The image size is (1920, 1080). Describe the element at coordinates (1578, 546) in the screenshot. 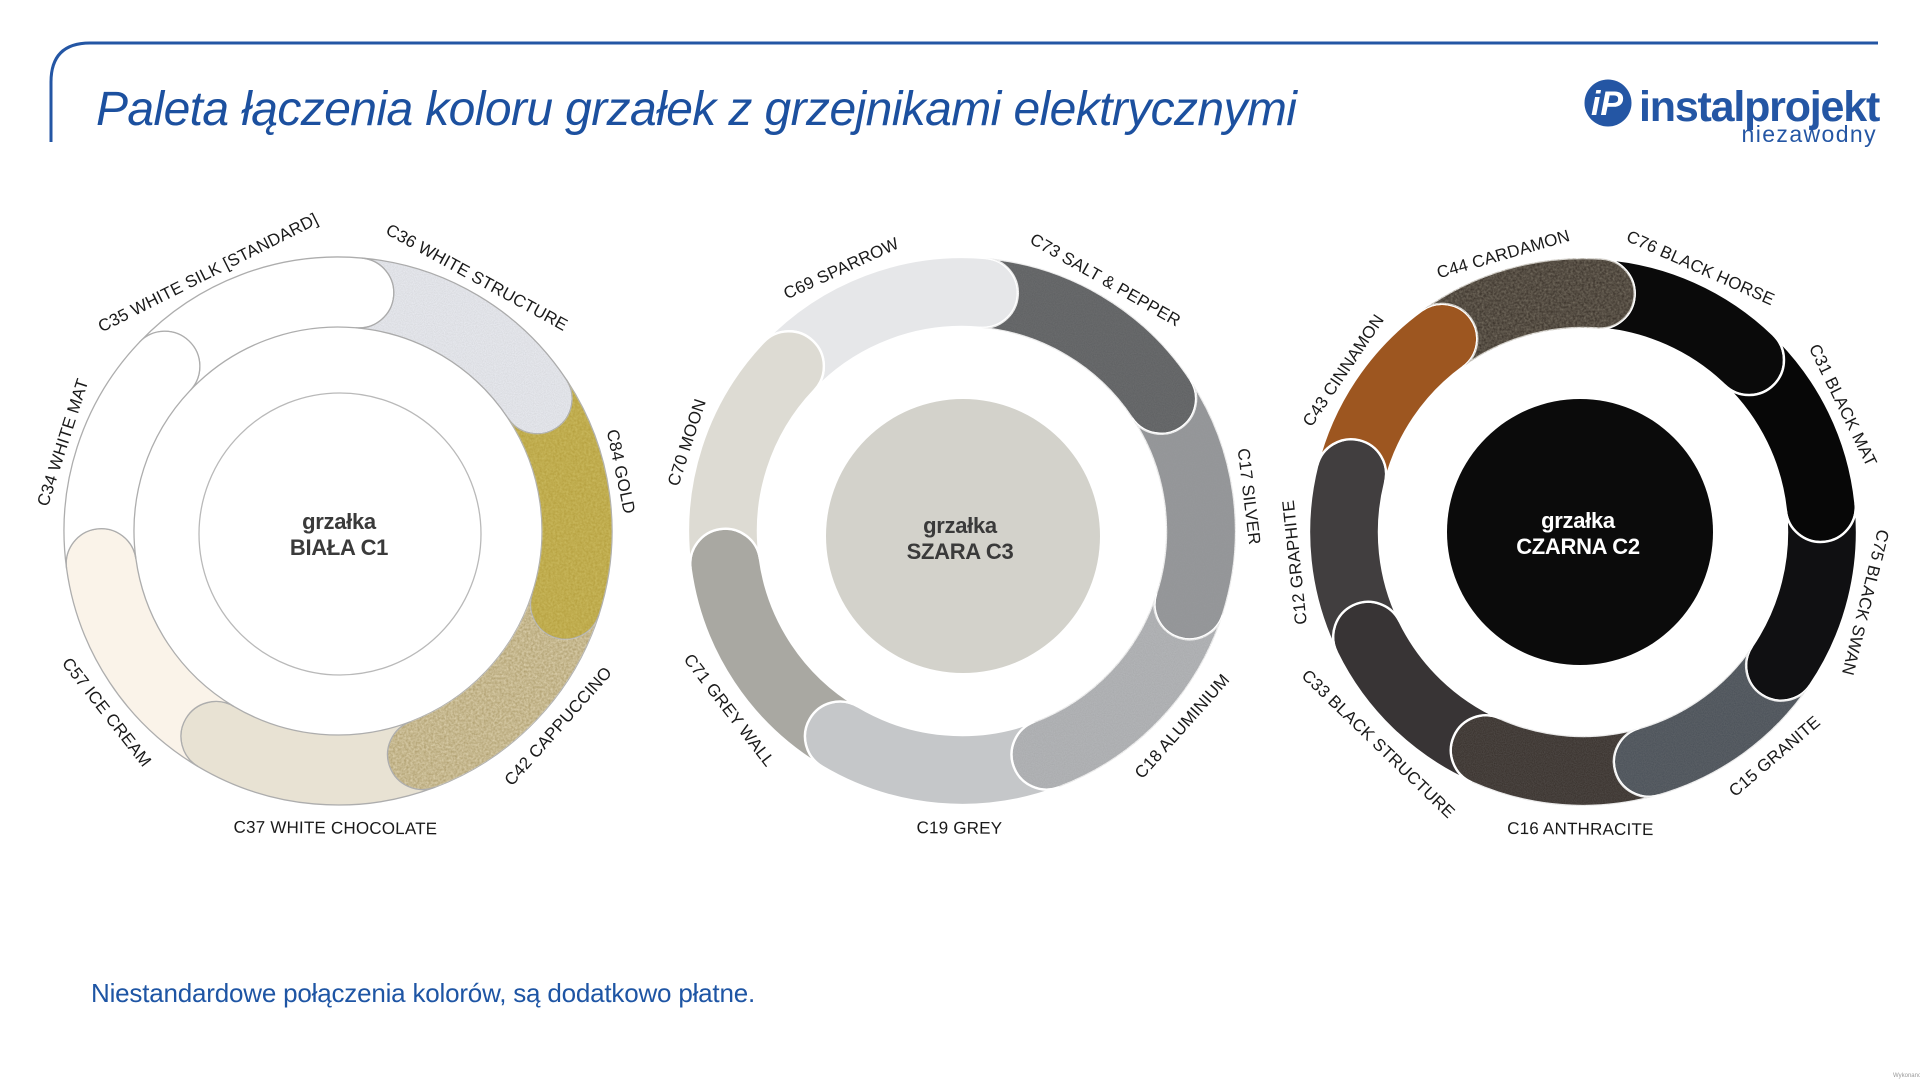

I see `svg-text: CZARNA C2` at that location.